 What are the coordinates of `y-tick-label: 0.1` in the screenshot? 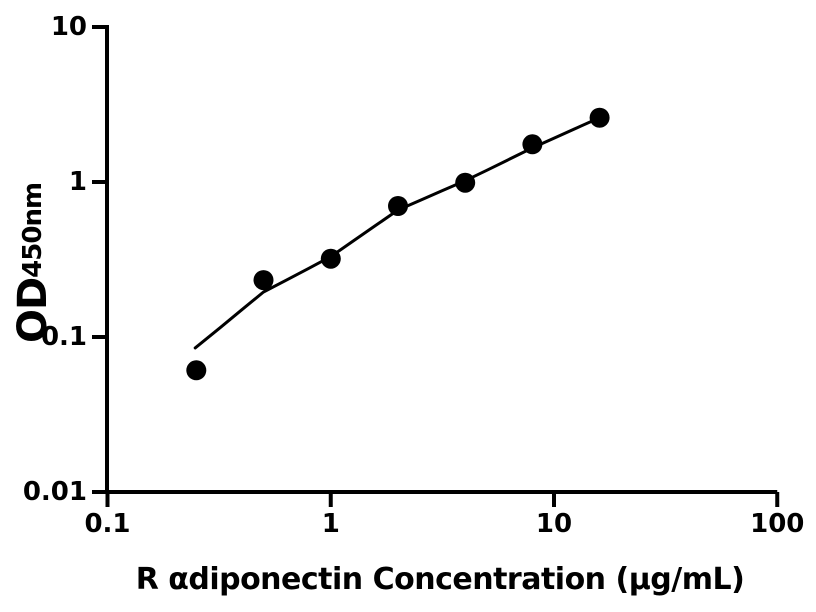 It's located at (64, 337).